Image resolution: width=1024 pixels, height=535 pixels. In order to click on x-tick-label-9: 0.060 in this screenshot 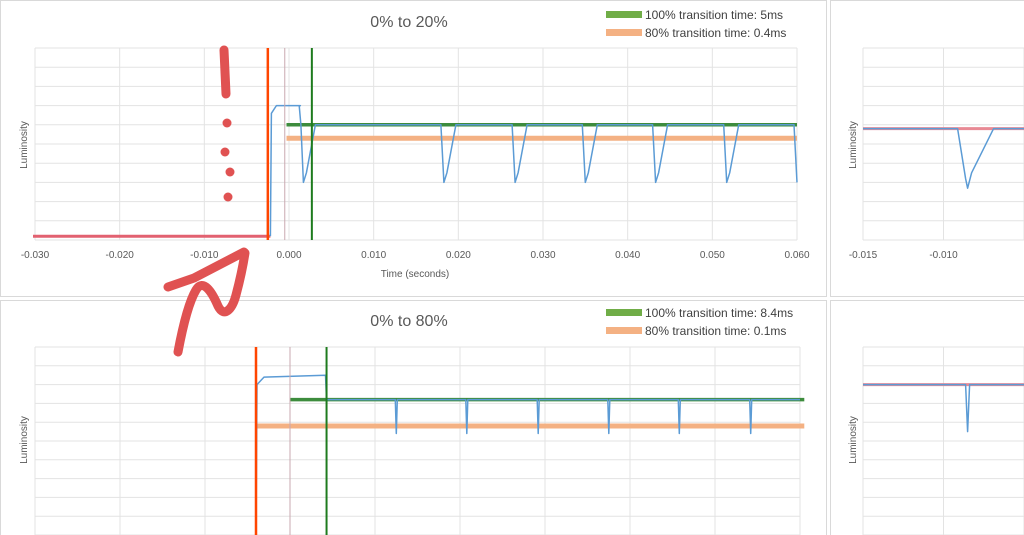, I will do `click(796, 255)`.